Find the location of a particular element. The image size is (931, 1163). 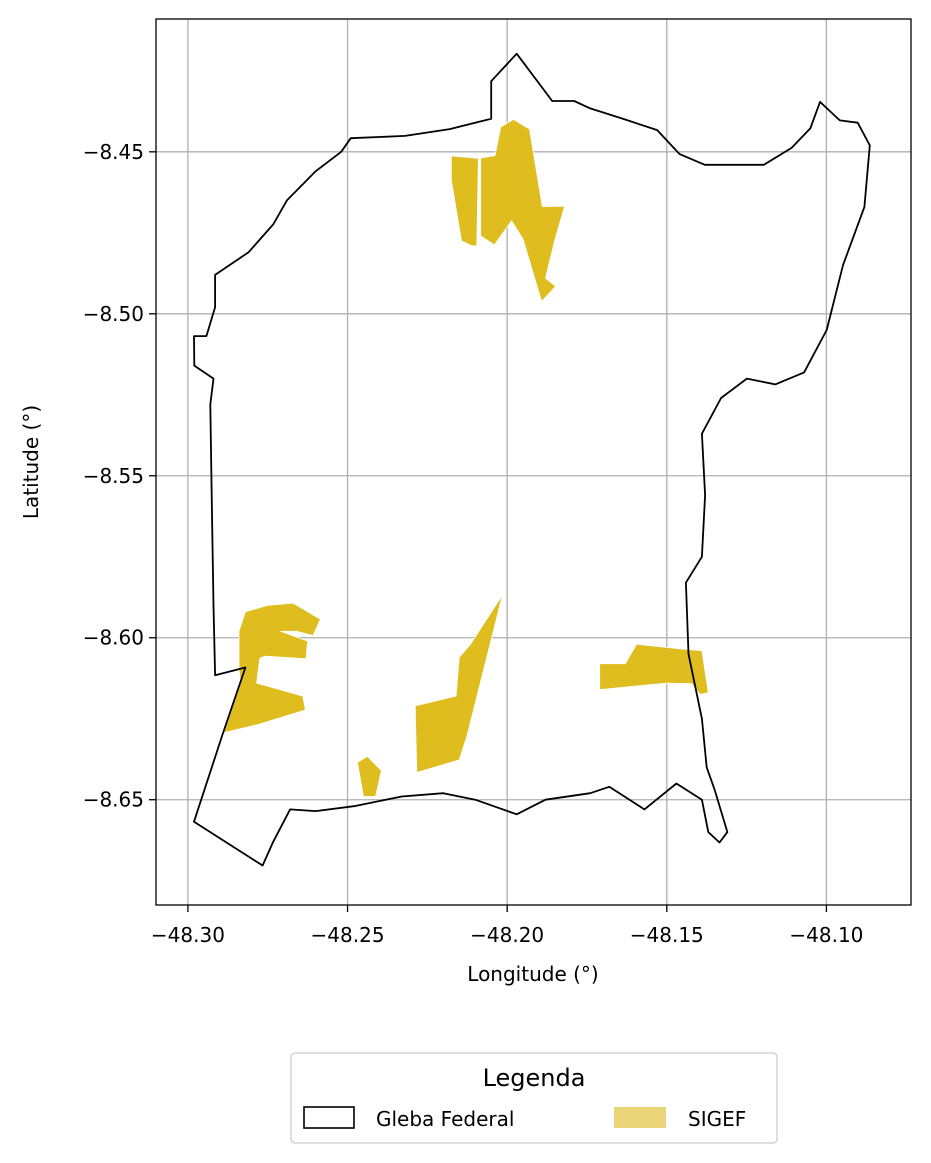

legend-label-sigef: SIGEF is located at coordinates (717, 1119).